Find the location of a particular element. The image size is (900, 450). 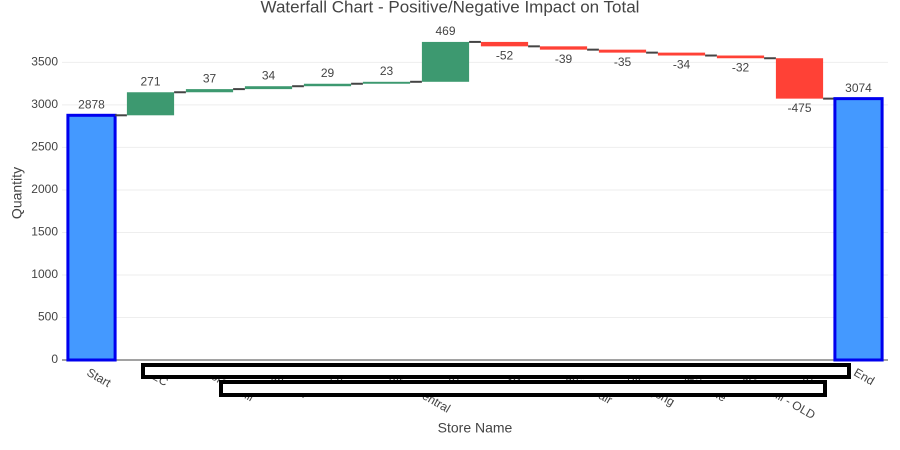

value-label: 34 is located at coordinates (269, 75).